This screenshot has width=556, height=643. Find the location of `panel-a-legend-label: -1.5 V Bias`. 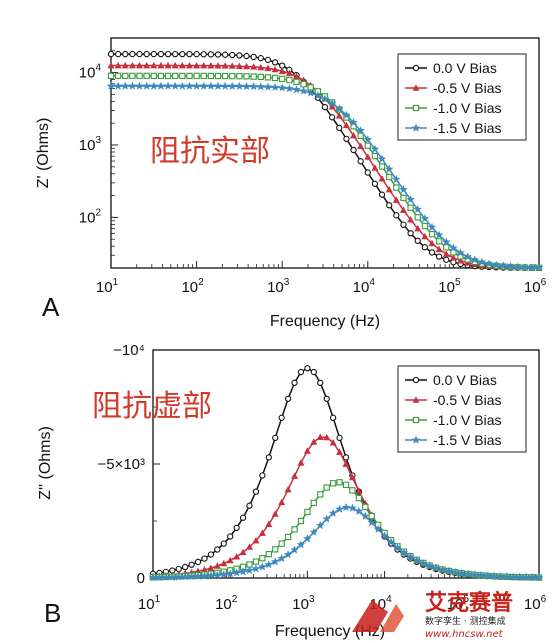

panel-a-legend-label: -1.5 V Bias is located at coordinates (467, 128).